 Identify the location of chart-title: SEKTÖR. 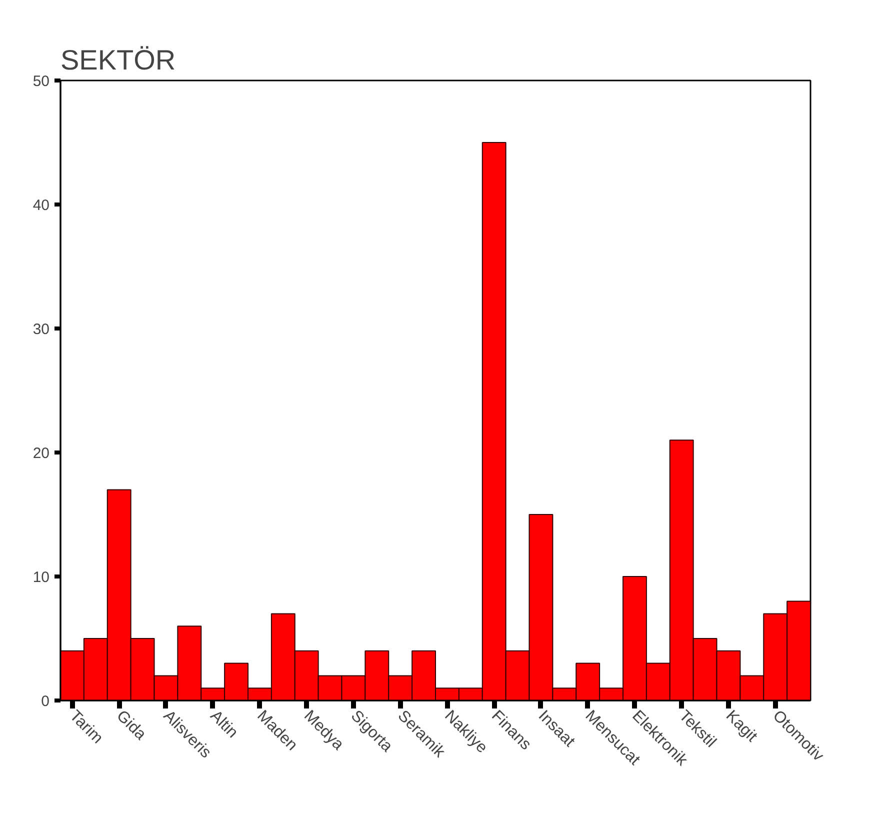
(118, 60).